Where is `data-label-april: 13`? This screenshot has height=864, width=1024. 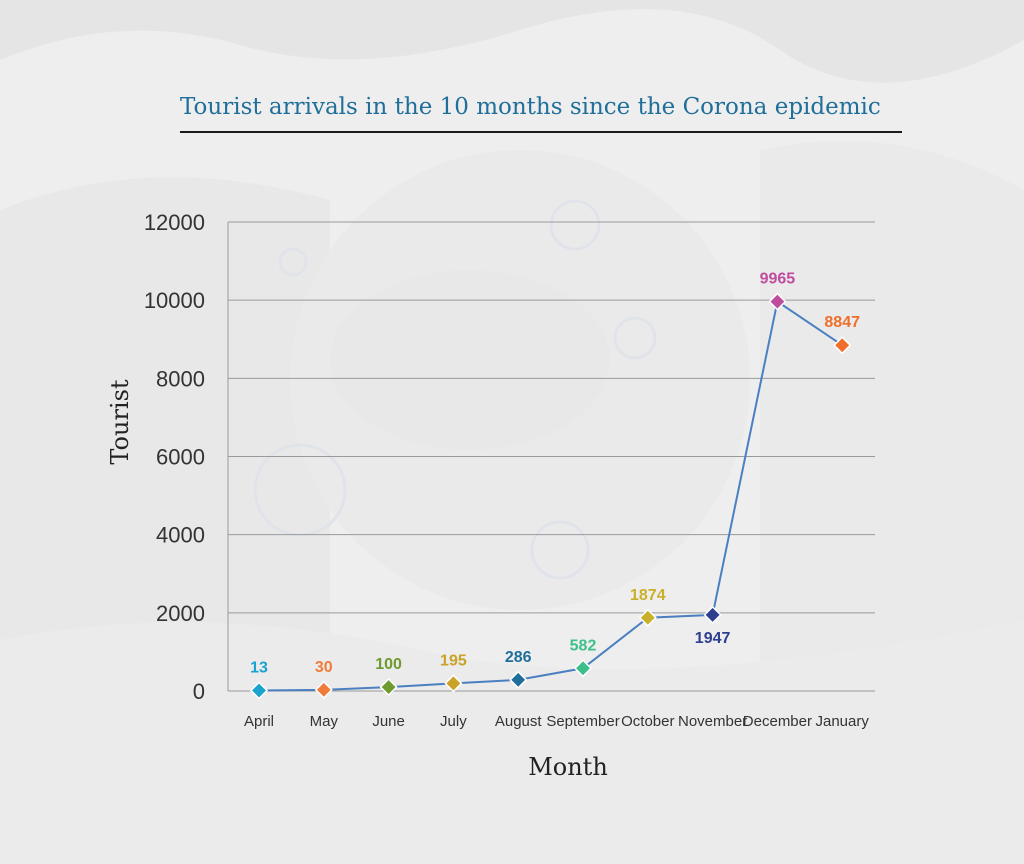
data-label-april: 13 is located at coordinates (259, 667).